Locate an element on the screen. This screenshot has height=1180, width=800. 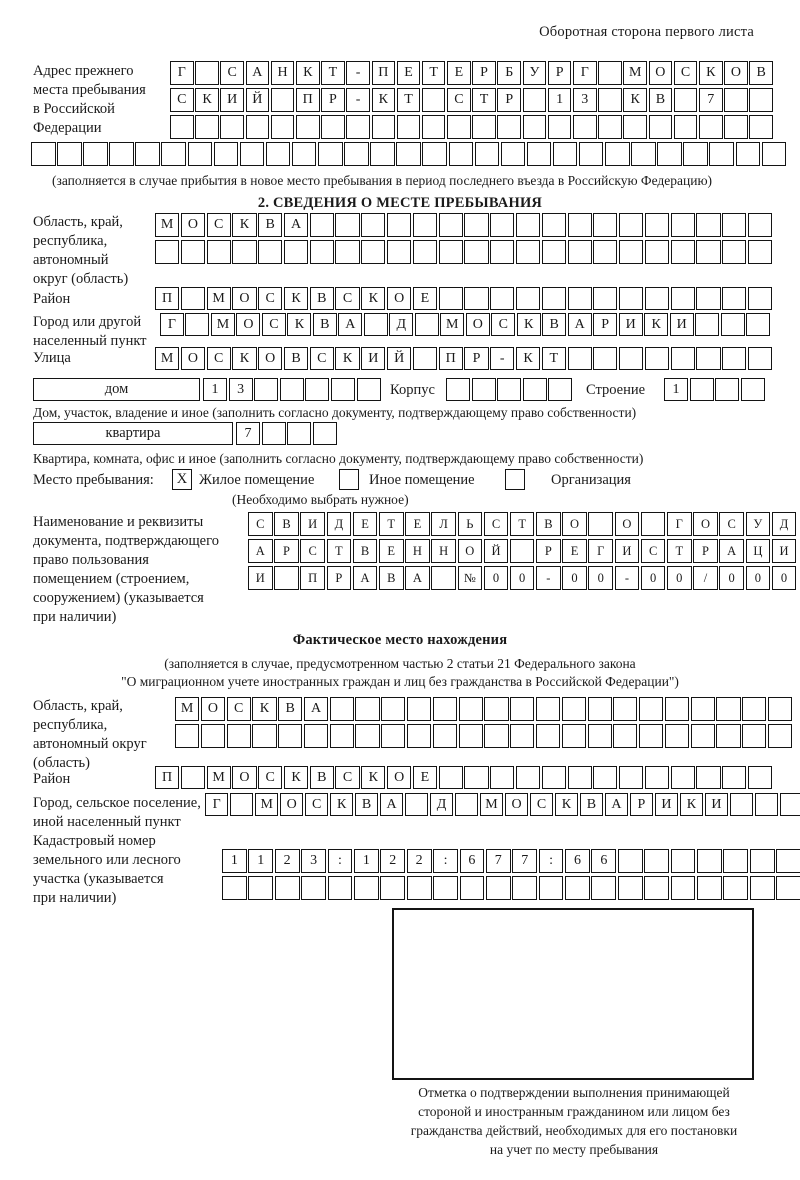
input-cell: Е is located at coordinates (417, 524).